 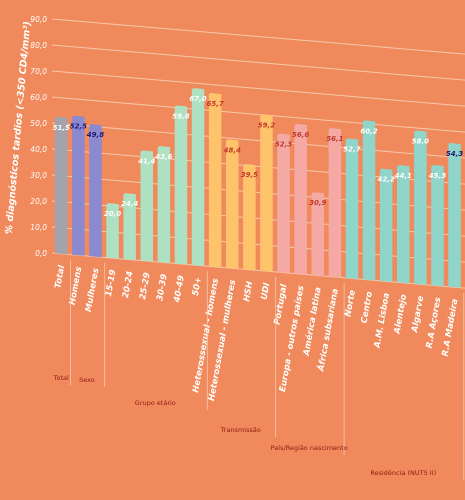 What do you see at coordinates (382, 321) in the screenshot?
I see `category-label: A.M. Lisboa` at bounding box center [382, 321].